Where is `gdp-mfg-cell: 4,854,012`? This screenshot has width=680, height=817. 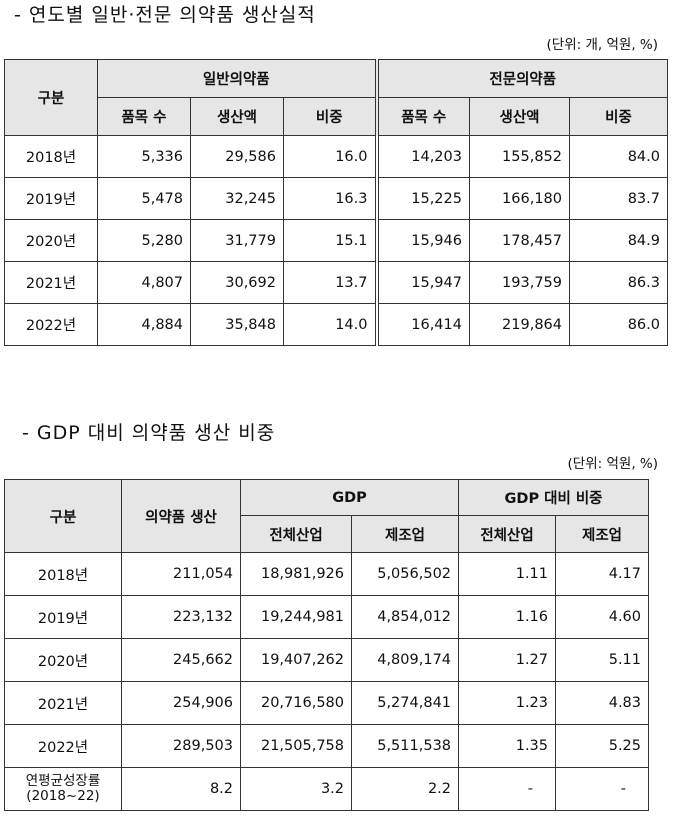 gdp-mfg-cell: 4,854,012 is located at coordinates (405, 617).